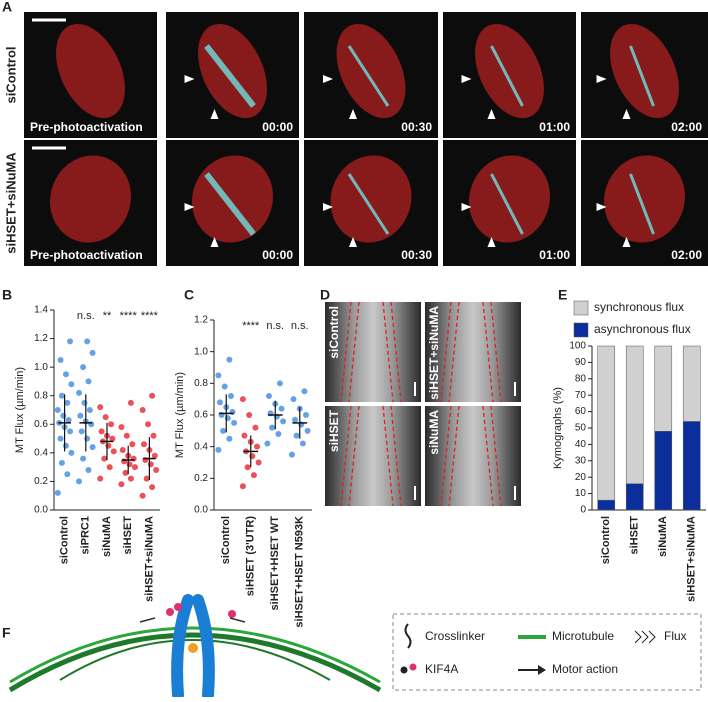  What do you see at coordinates (10, 203) in the screenshot?
I see `row-label: siHSET+siNuMA` at bounding box center [10, 203].